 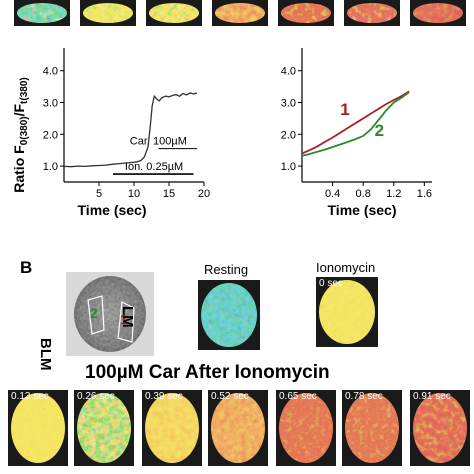 I want to click on ionomycin-time-label: 0 sec, so click(x=331, y=283).